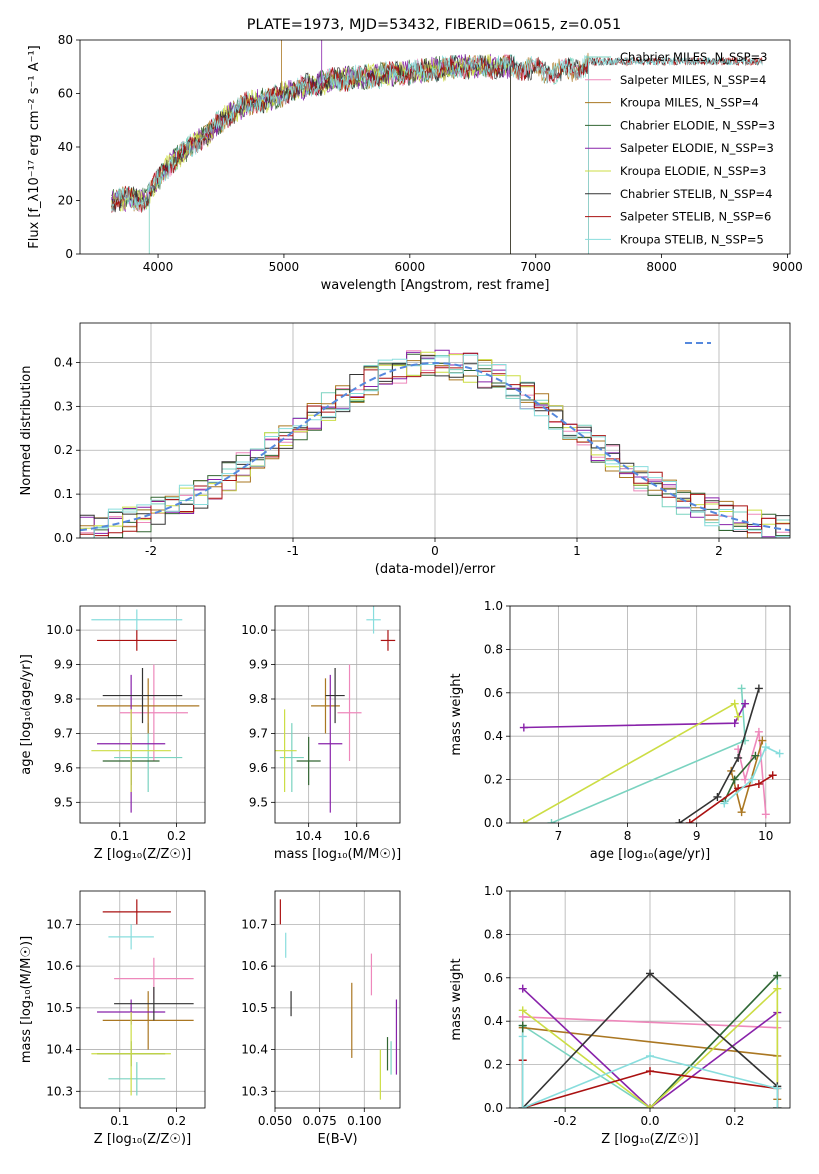  What do you see at coordinates (577, 551) in the screenshot?
I see `x-tick-label: 1` at bounding box center [577, 551].